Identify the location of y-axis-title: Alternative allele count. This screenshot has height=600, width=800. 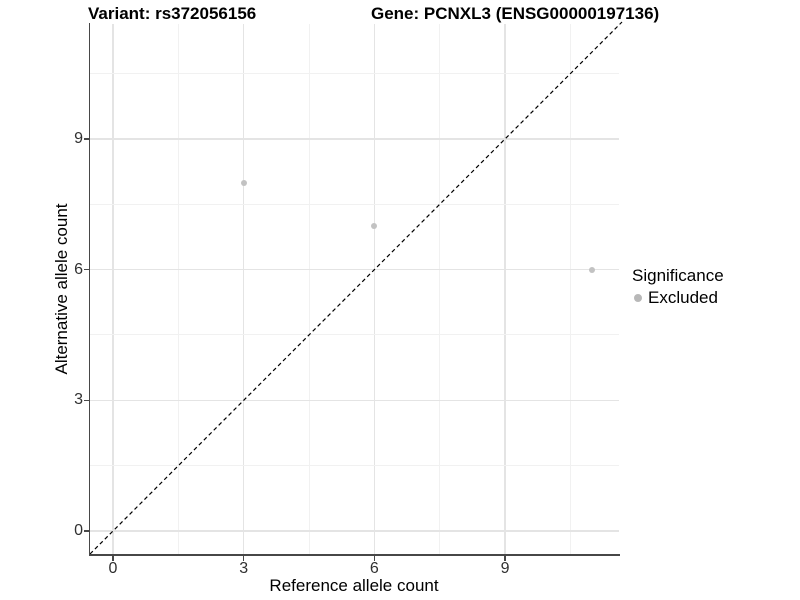
(61, 289).